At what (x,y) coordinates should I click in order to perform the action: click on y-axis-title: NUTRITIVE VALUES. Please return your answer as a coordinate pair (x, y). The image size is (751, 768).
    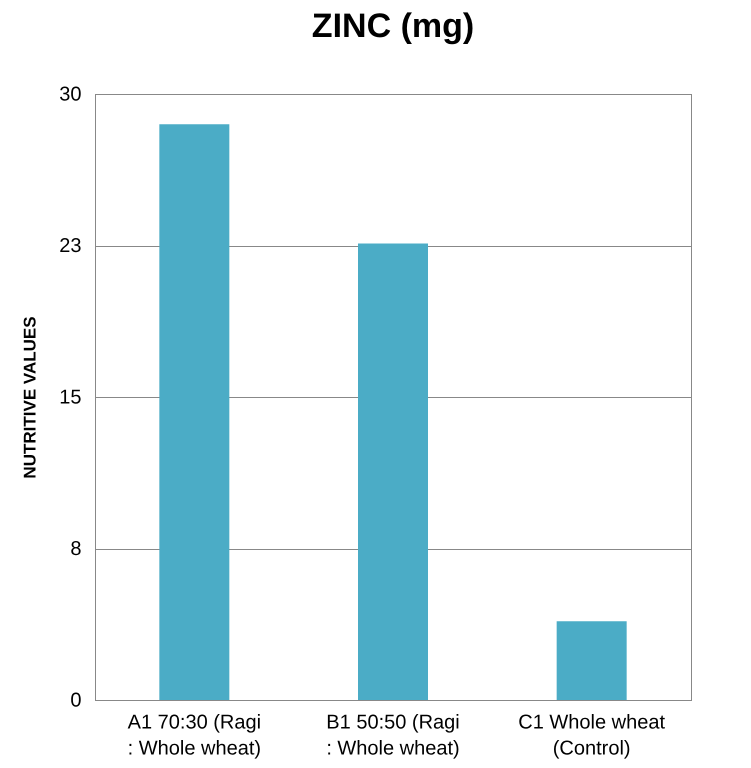
    Looking at the image, I should click on (30, 397).